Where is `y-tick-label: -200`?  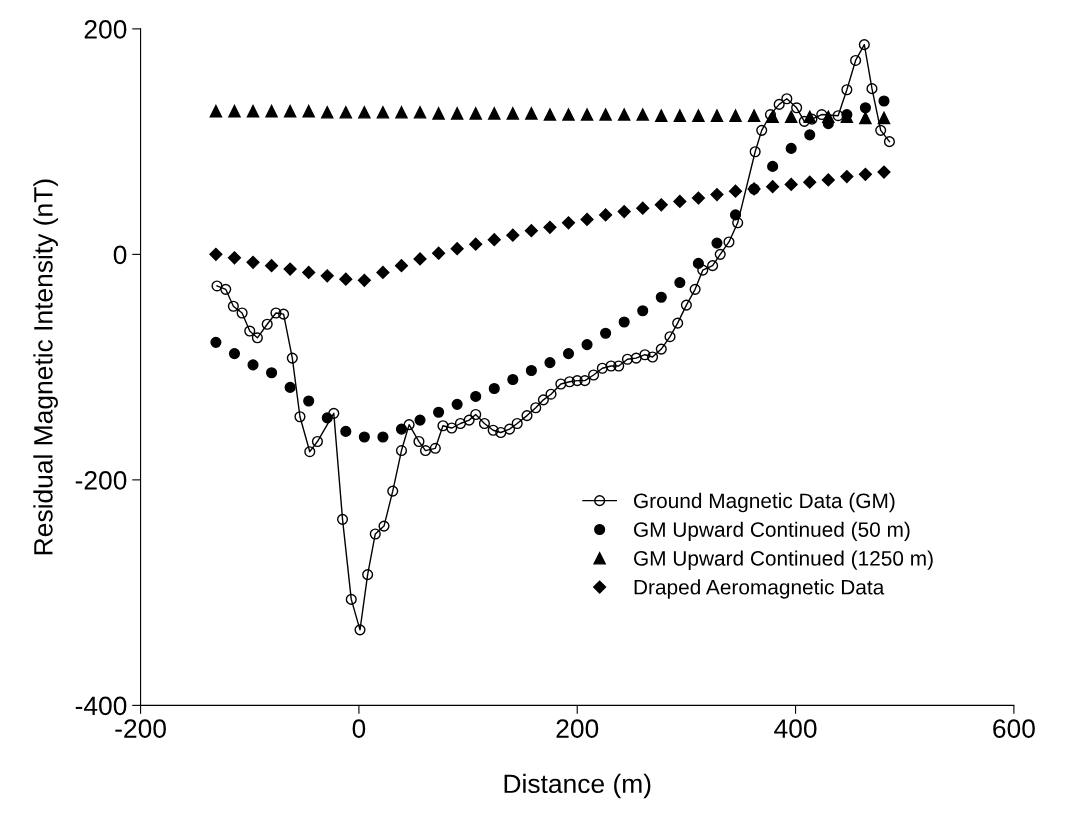
y-tick-label: -200 is located at coordinates (101, 480).